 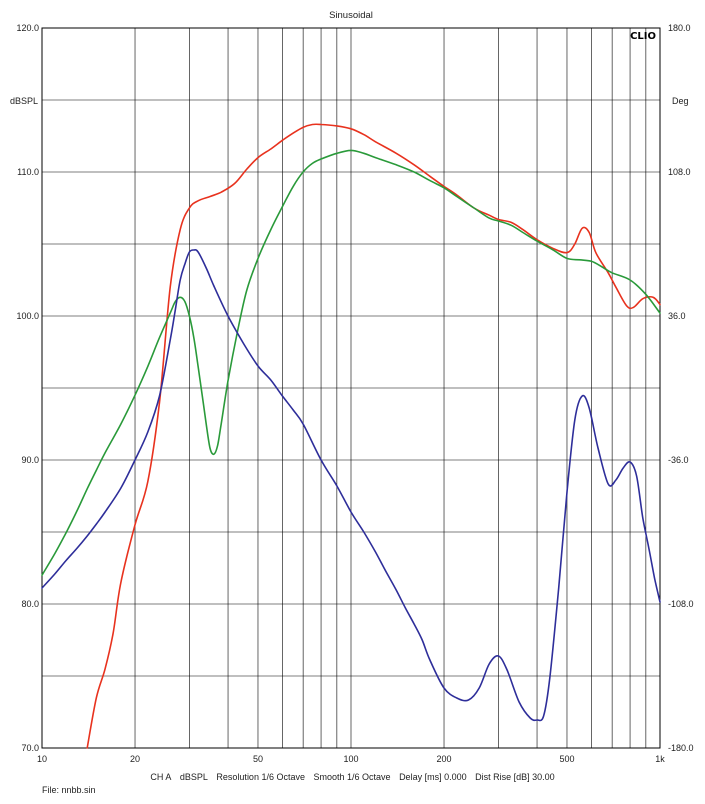 I want to click on x-tick-label: 20, so click(x=135, y=759).